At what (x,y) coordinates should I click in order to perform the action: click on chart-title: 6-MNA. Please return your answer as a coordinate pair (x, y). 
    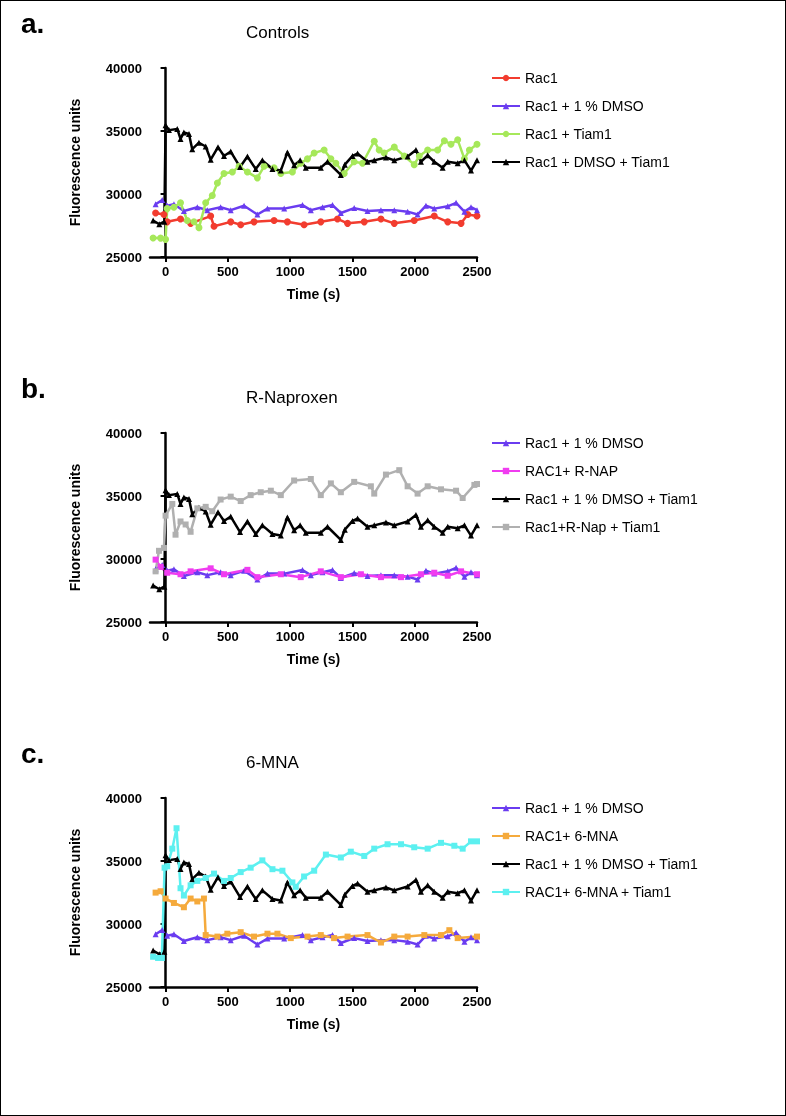
    Looking at the image, I should click on (273, 762).